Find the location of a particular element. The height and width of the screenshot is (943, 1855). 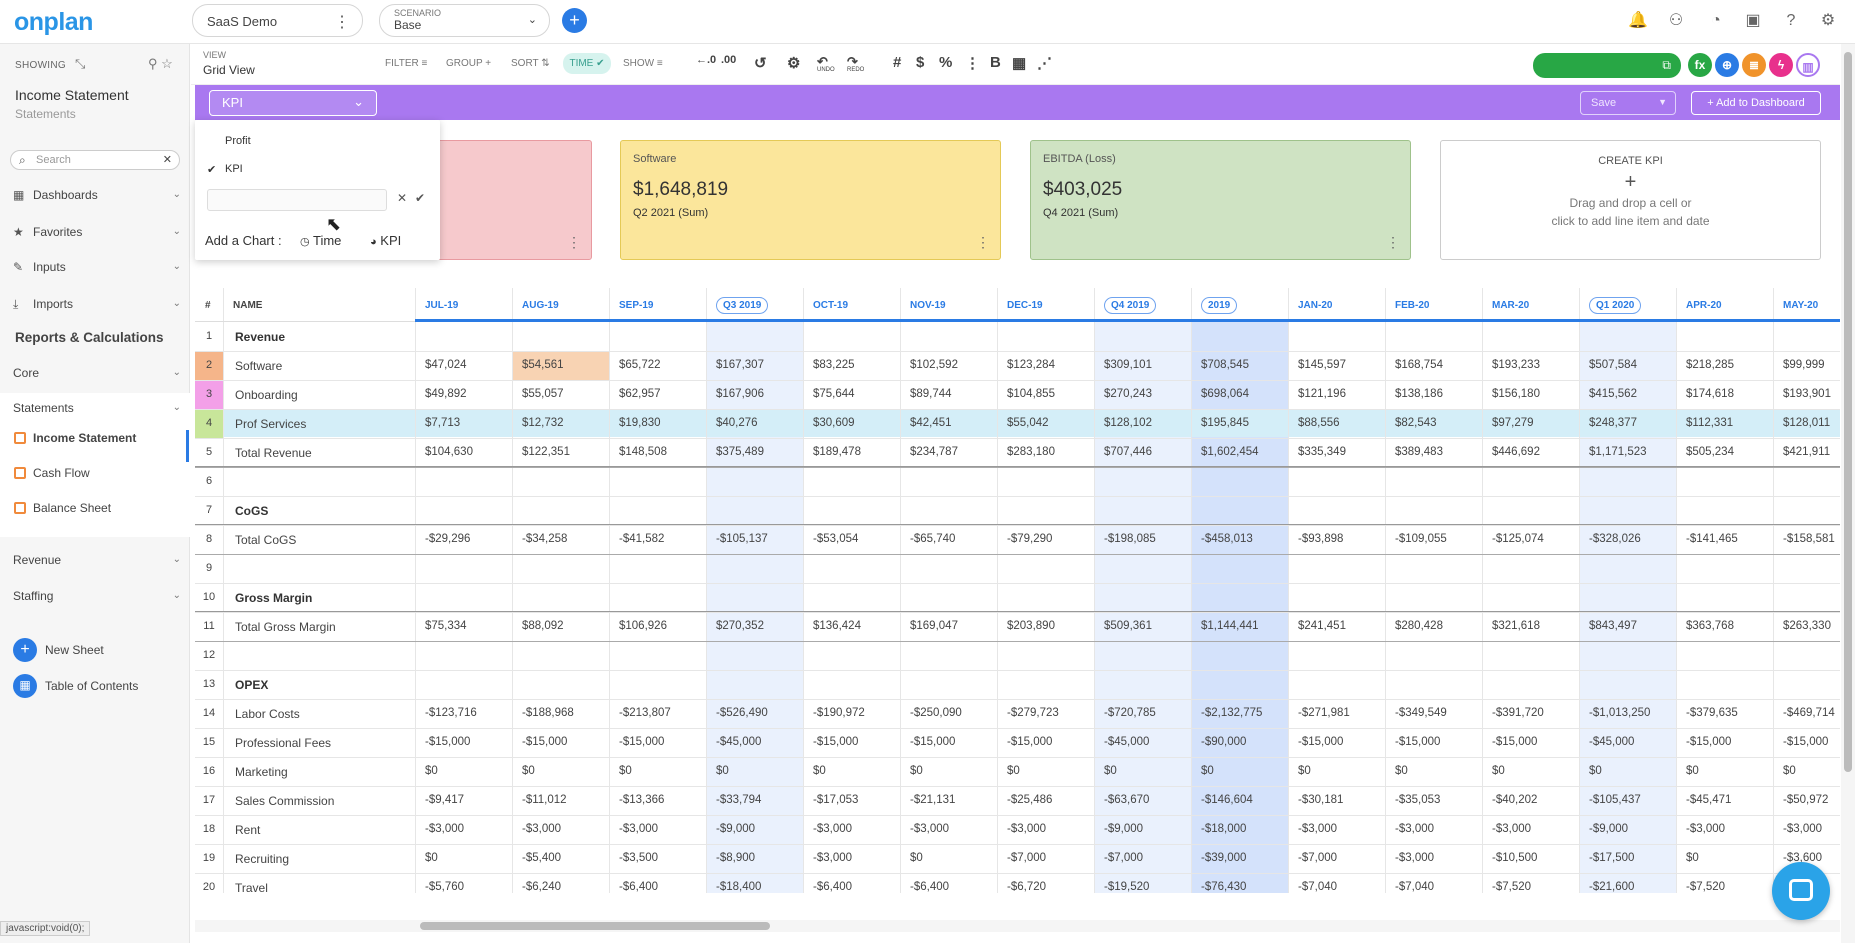

table-cell: $1,602,454 is located at coordinates (1230, 452).